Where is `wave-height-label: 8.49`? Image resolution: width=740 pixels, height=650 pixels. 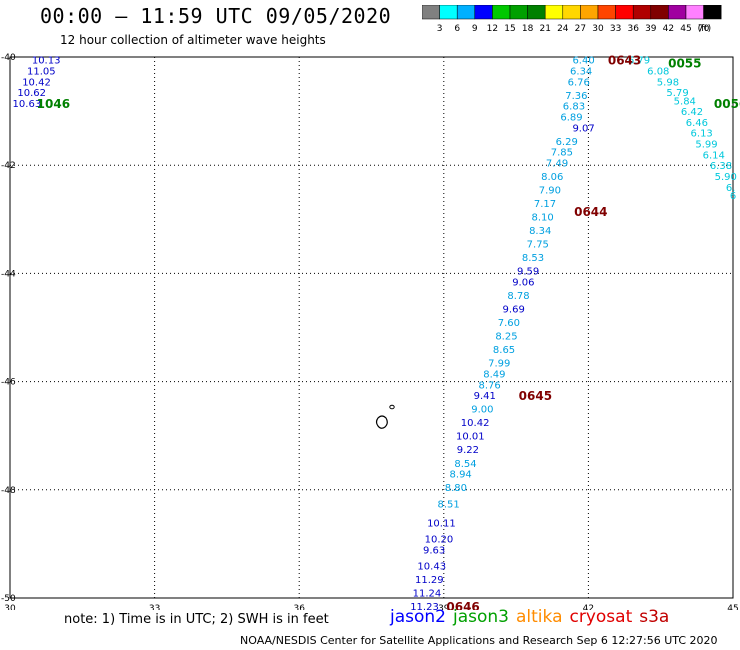
wave-height-label: 8.49 is located at coordinates (494, 374).